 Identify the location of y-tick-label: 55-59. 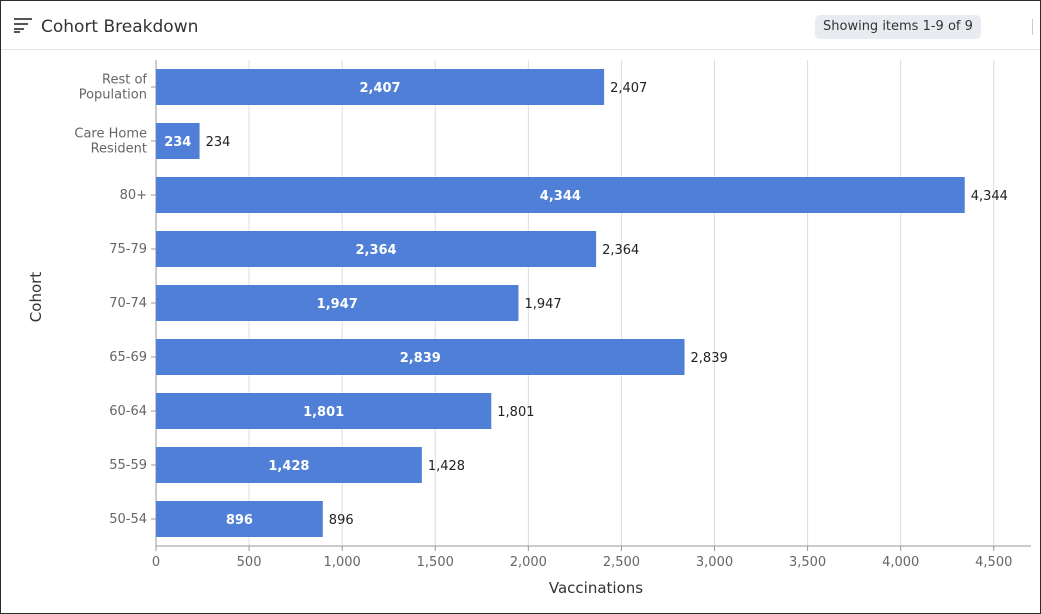
(128, 465).